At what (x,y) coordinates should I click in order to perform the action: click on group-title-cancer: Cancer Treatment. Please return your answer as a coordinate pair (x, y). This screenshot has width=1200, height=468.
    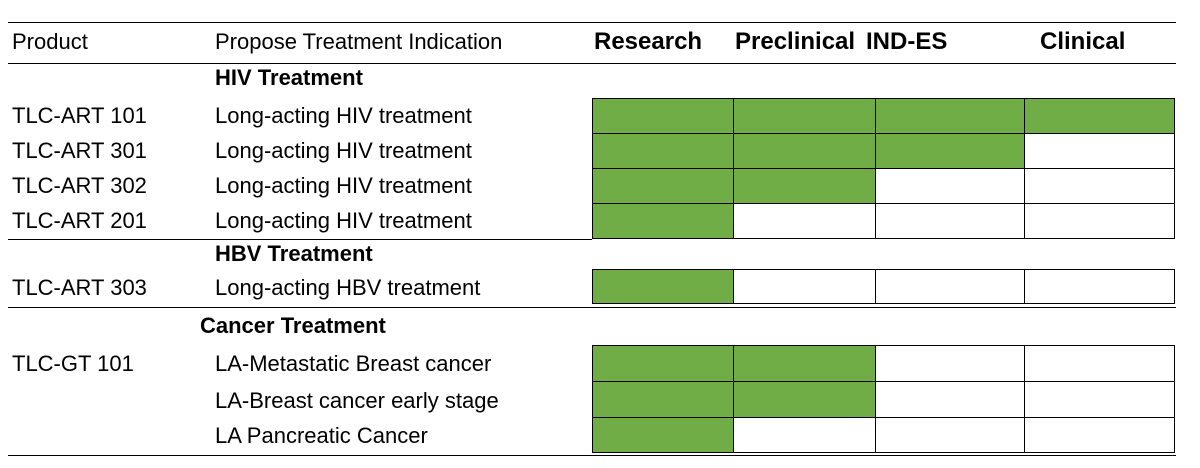
    Looking at the image, I should click on (293, 325).